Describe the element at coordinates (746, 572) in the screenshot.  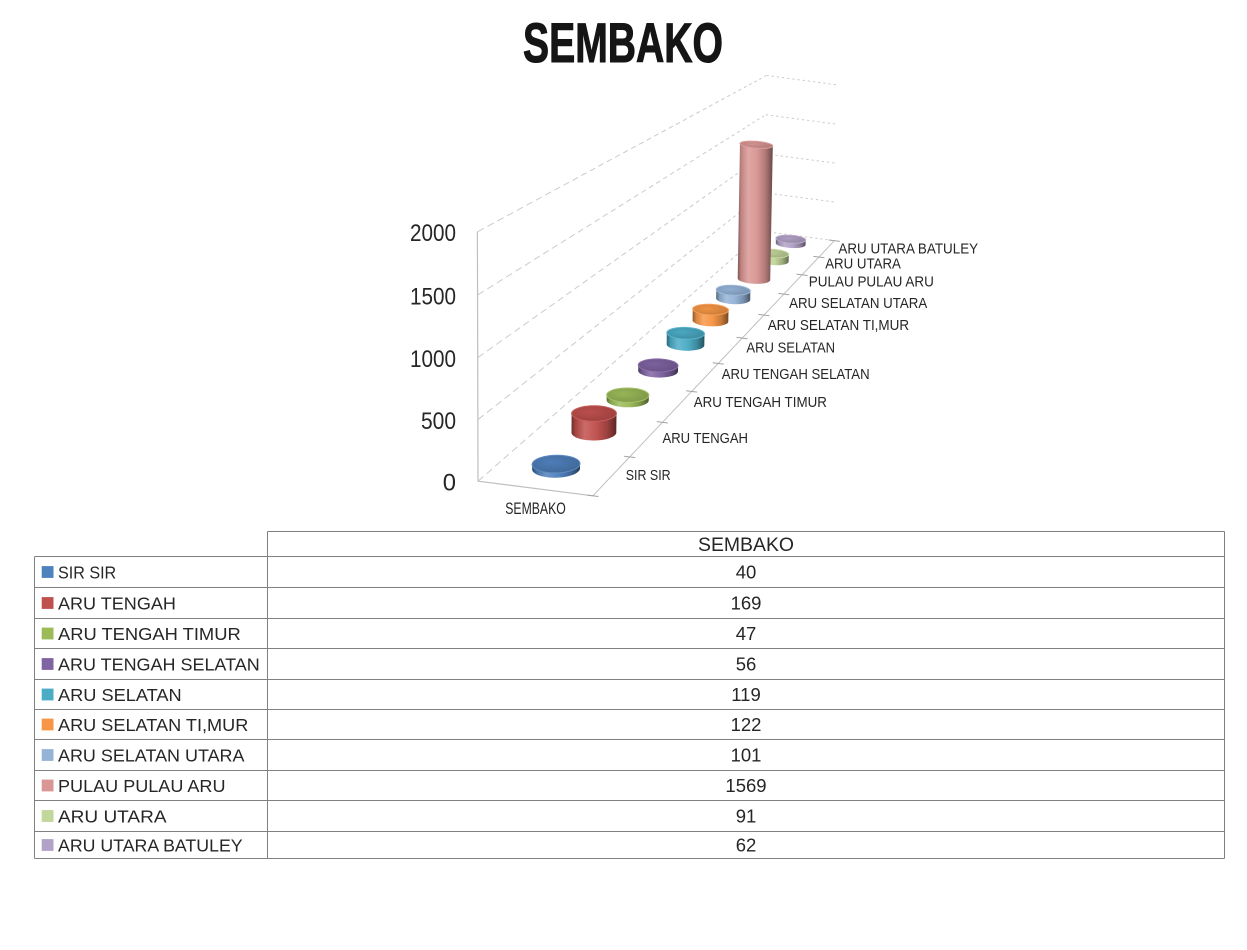
I see `svg-text: 40` at that location.